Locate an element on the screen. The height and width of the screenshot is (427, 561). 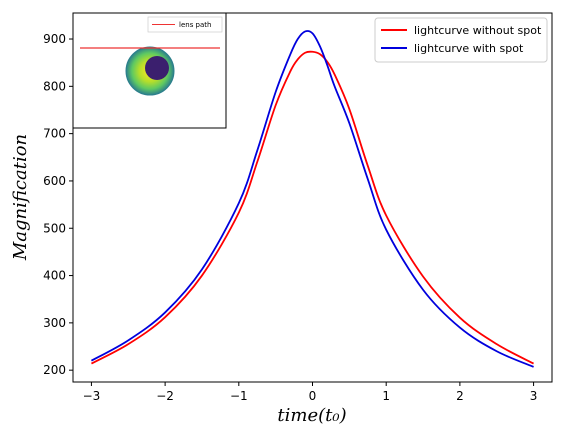
inset-plot: lens path is located at coordinates (149, 70).